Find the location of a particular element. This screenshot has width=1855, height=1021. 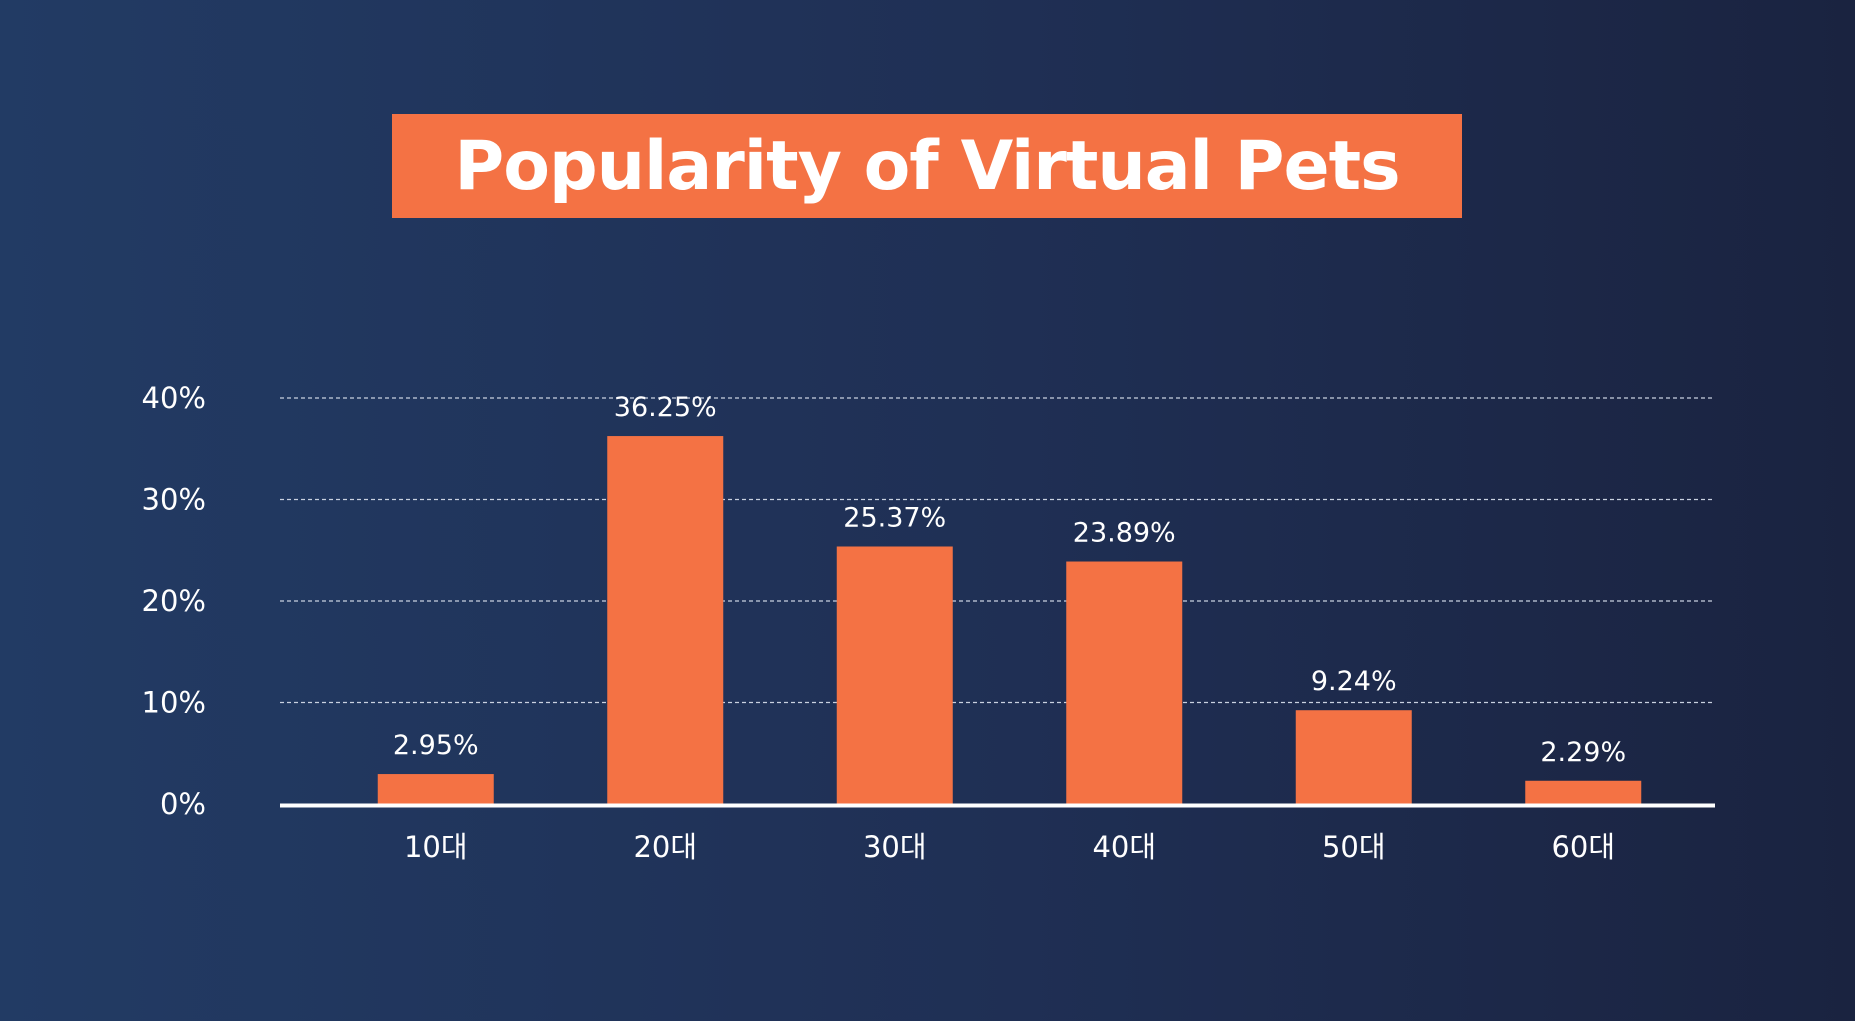

x-tick-label: 20대 is located at coordinates (665, 847).